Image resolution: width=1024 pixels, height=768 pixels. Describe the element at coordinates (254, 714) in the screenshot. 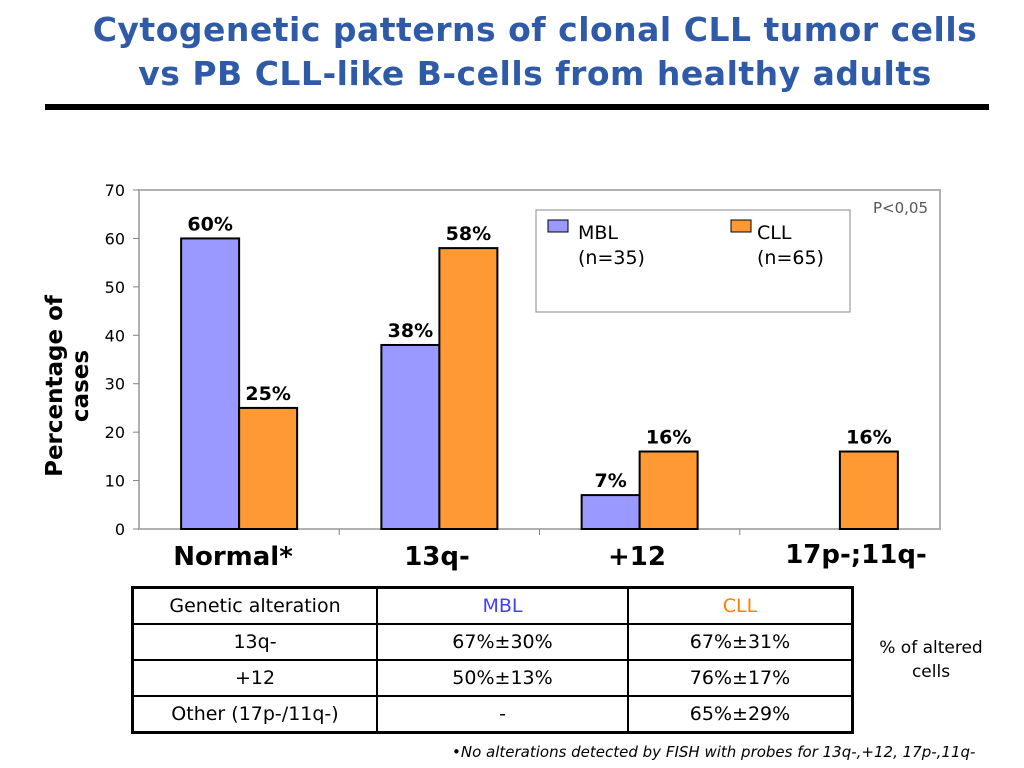

I see `table-cell: Other (17p-/11q-)` at that location.